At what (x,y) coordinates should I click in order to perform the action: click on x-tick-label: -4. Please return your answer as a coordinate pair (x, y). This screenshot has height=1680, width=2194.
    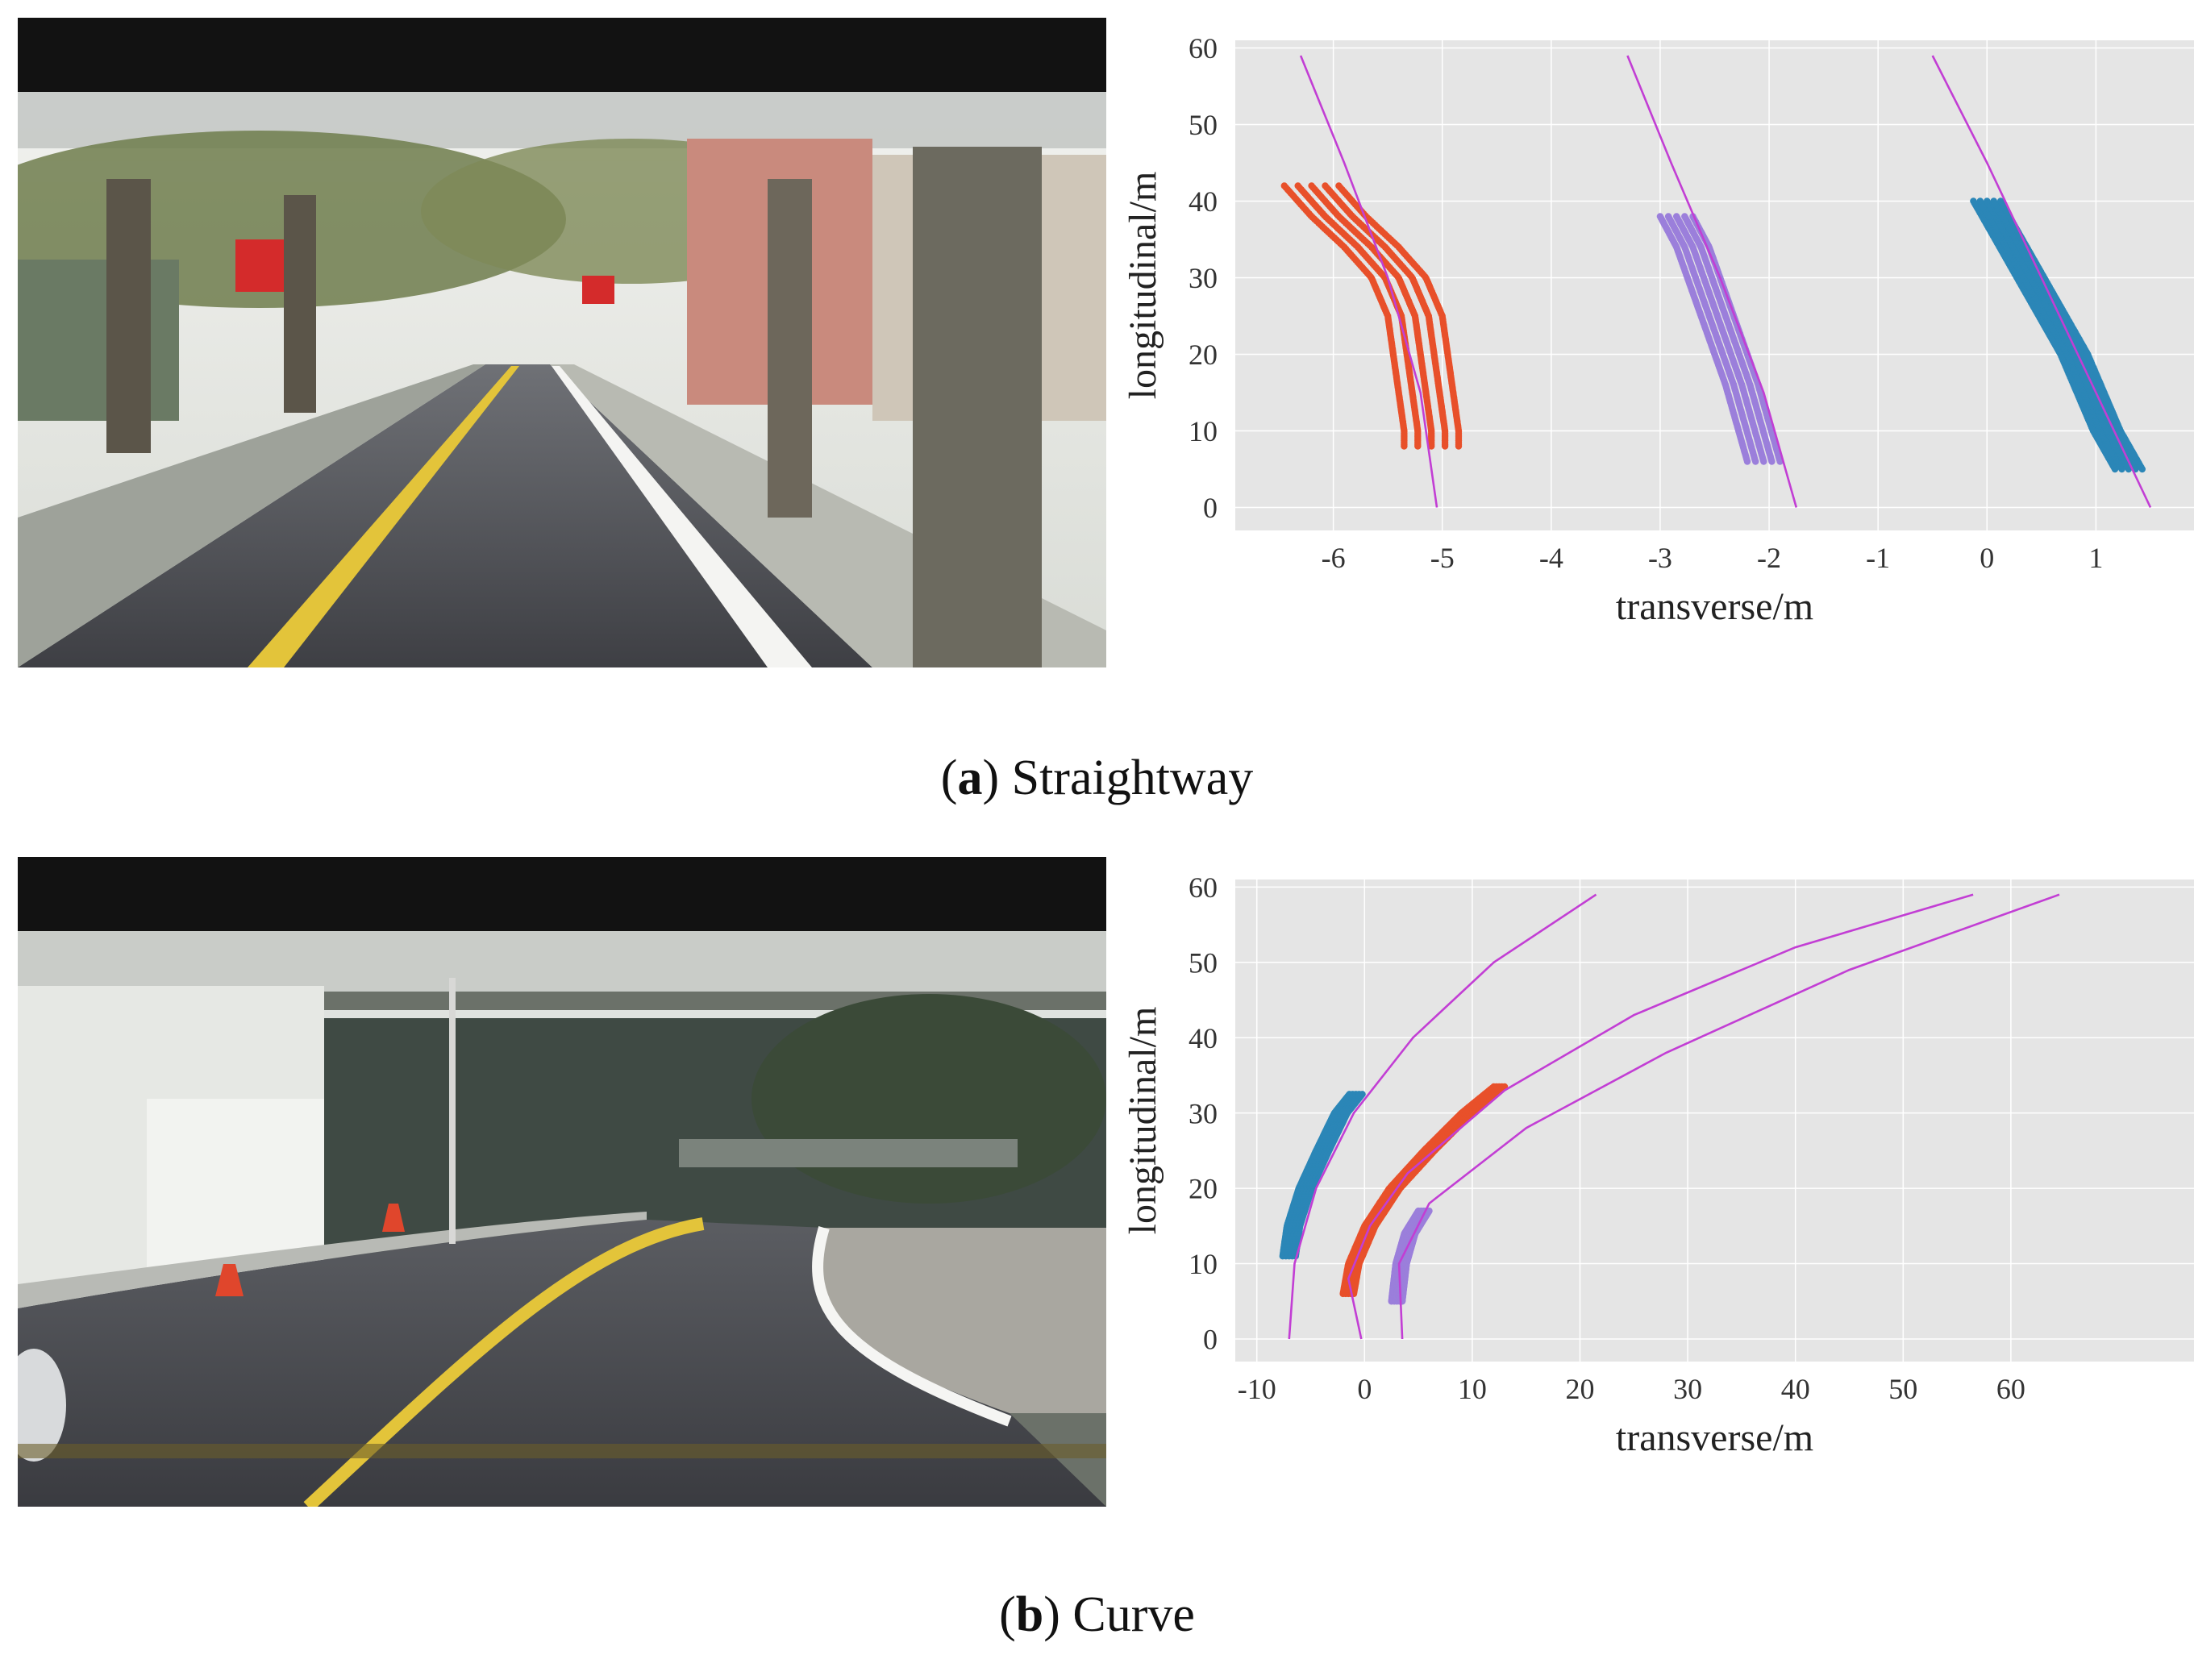
    Looking at the image, I should click on (1551, 558).